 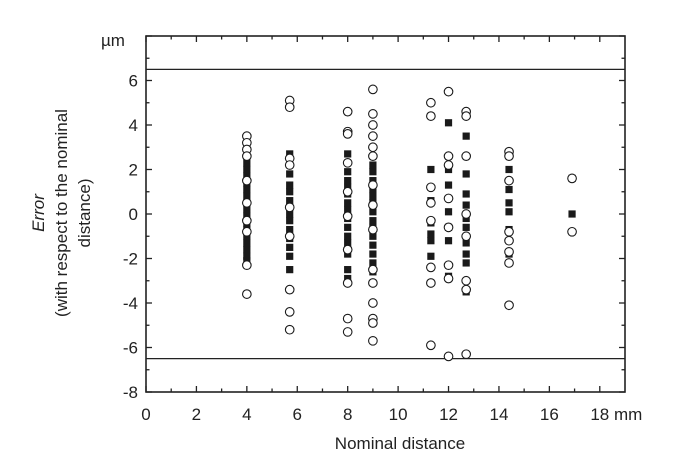 I want to click on x-tick-label: 18, so click(x=599, y=414).